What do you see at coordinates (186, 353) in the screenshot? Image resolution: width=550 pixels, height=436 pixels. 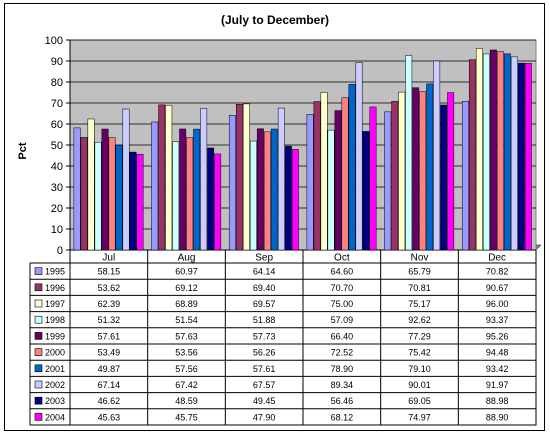 I see `table-value: 53.56` at bounding box center [186, 353].